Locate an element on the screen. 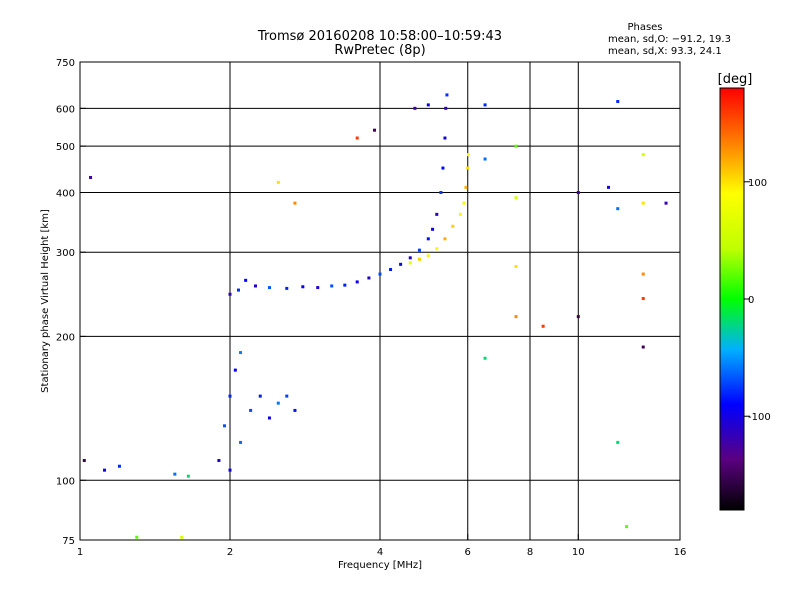 This screenshot has width=800, height=600. stats-line-x: mean, sd,X: 93.3, 24.1 is located at coordinates (665, 51).